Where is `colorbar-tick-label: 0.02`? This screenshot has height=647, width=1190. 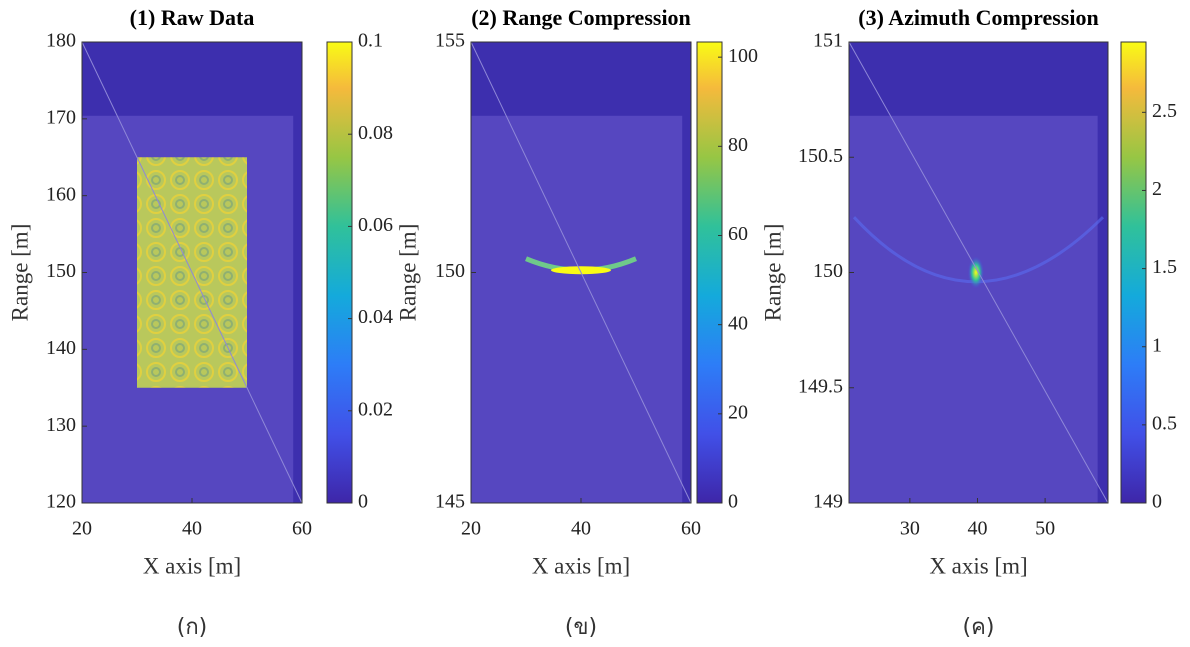 colorbar-tick-label: 0.02 is located at coordinates (375, 409).